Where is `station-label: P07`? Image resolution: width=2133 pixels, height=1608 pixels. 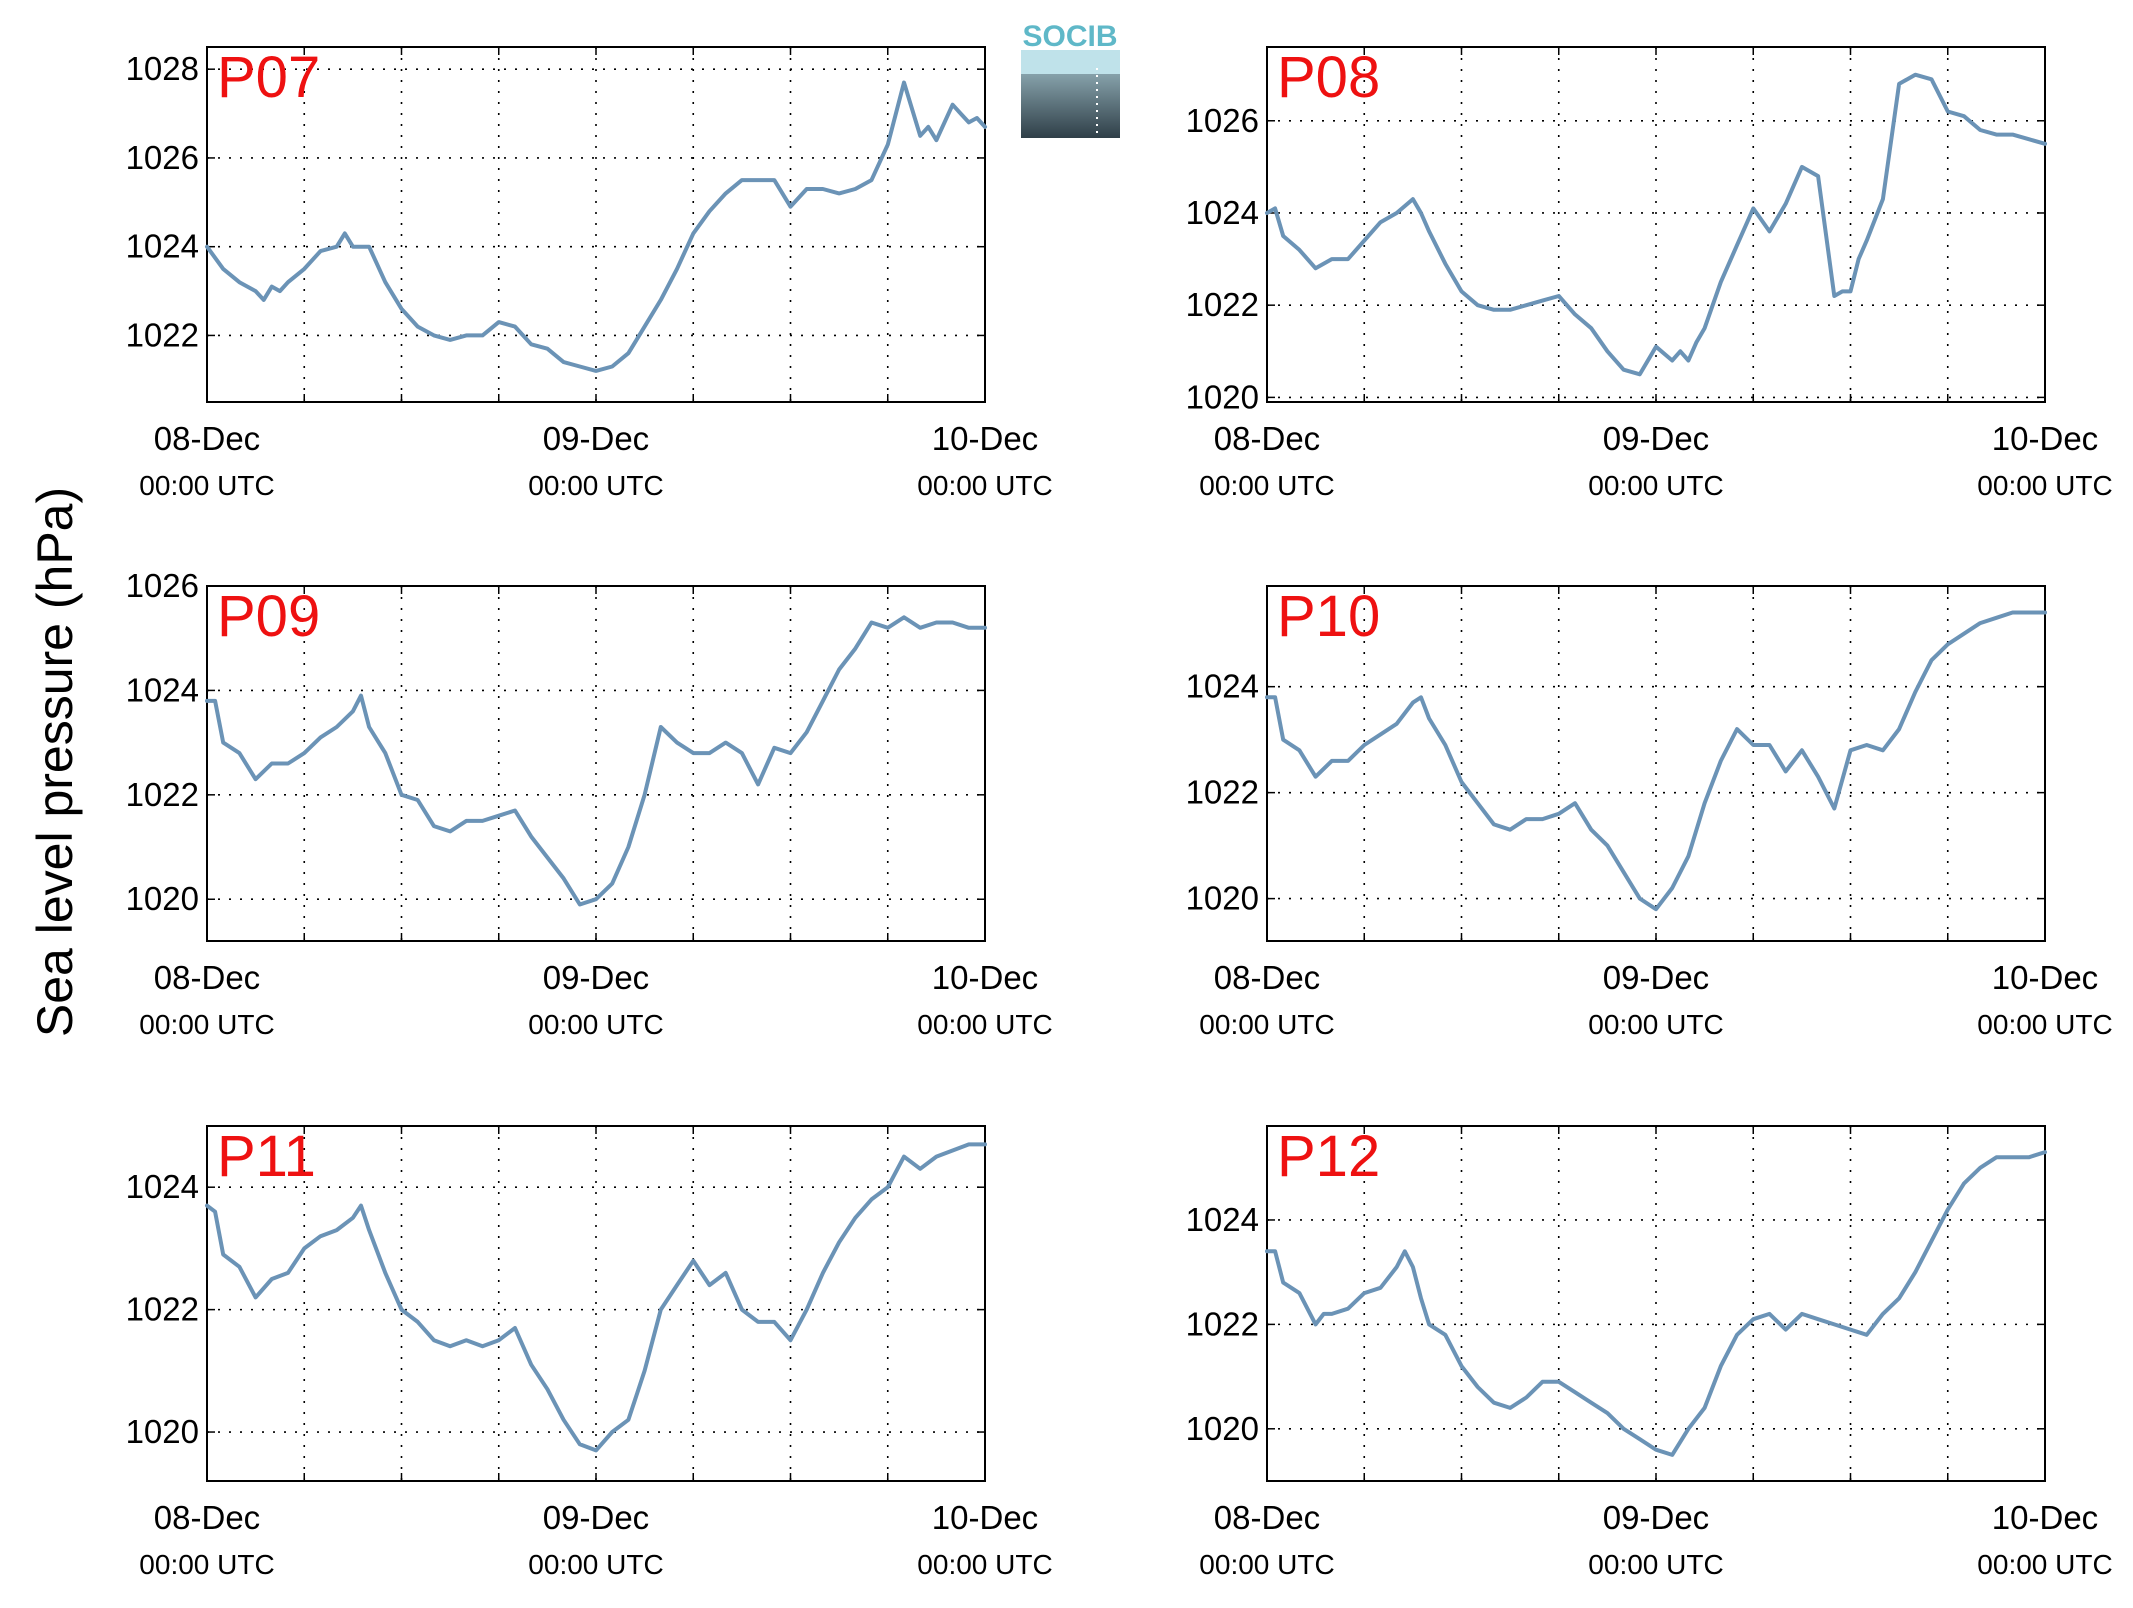
station-label: P07 is located at coordinates (268, 77).